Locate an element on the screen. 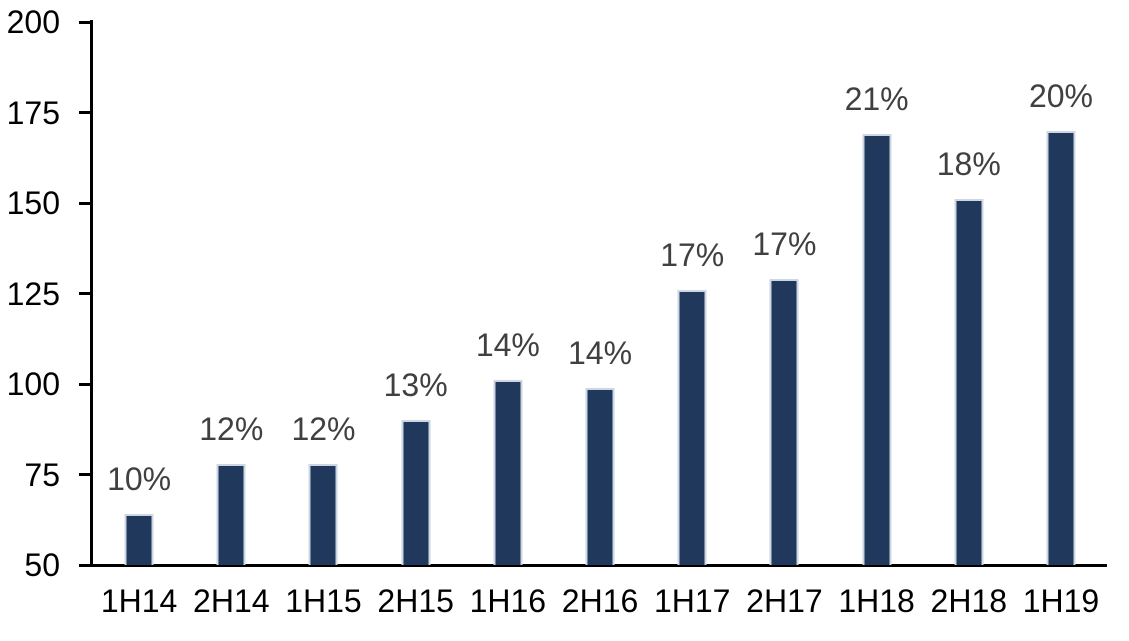  bar-column: 17% 1H17 is located at coordinates (692, 319).